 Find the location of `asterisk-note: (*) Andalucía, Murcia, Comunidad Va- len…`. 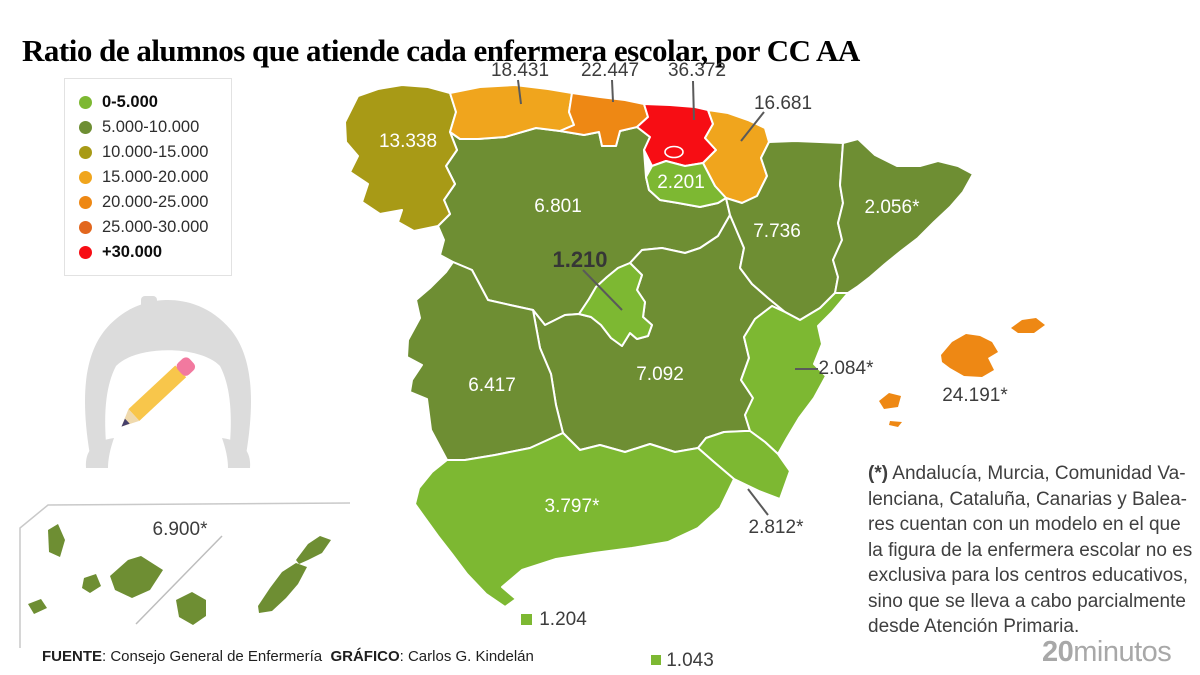

asterisk-note: (*) Andalucía, Murcia, Comunidad Va- len… is located at coordinates (1030, 550).